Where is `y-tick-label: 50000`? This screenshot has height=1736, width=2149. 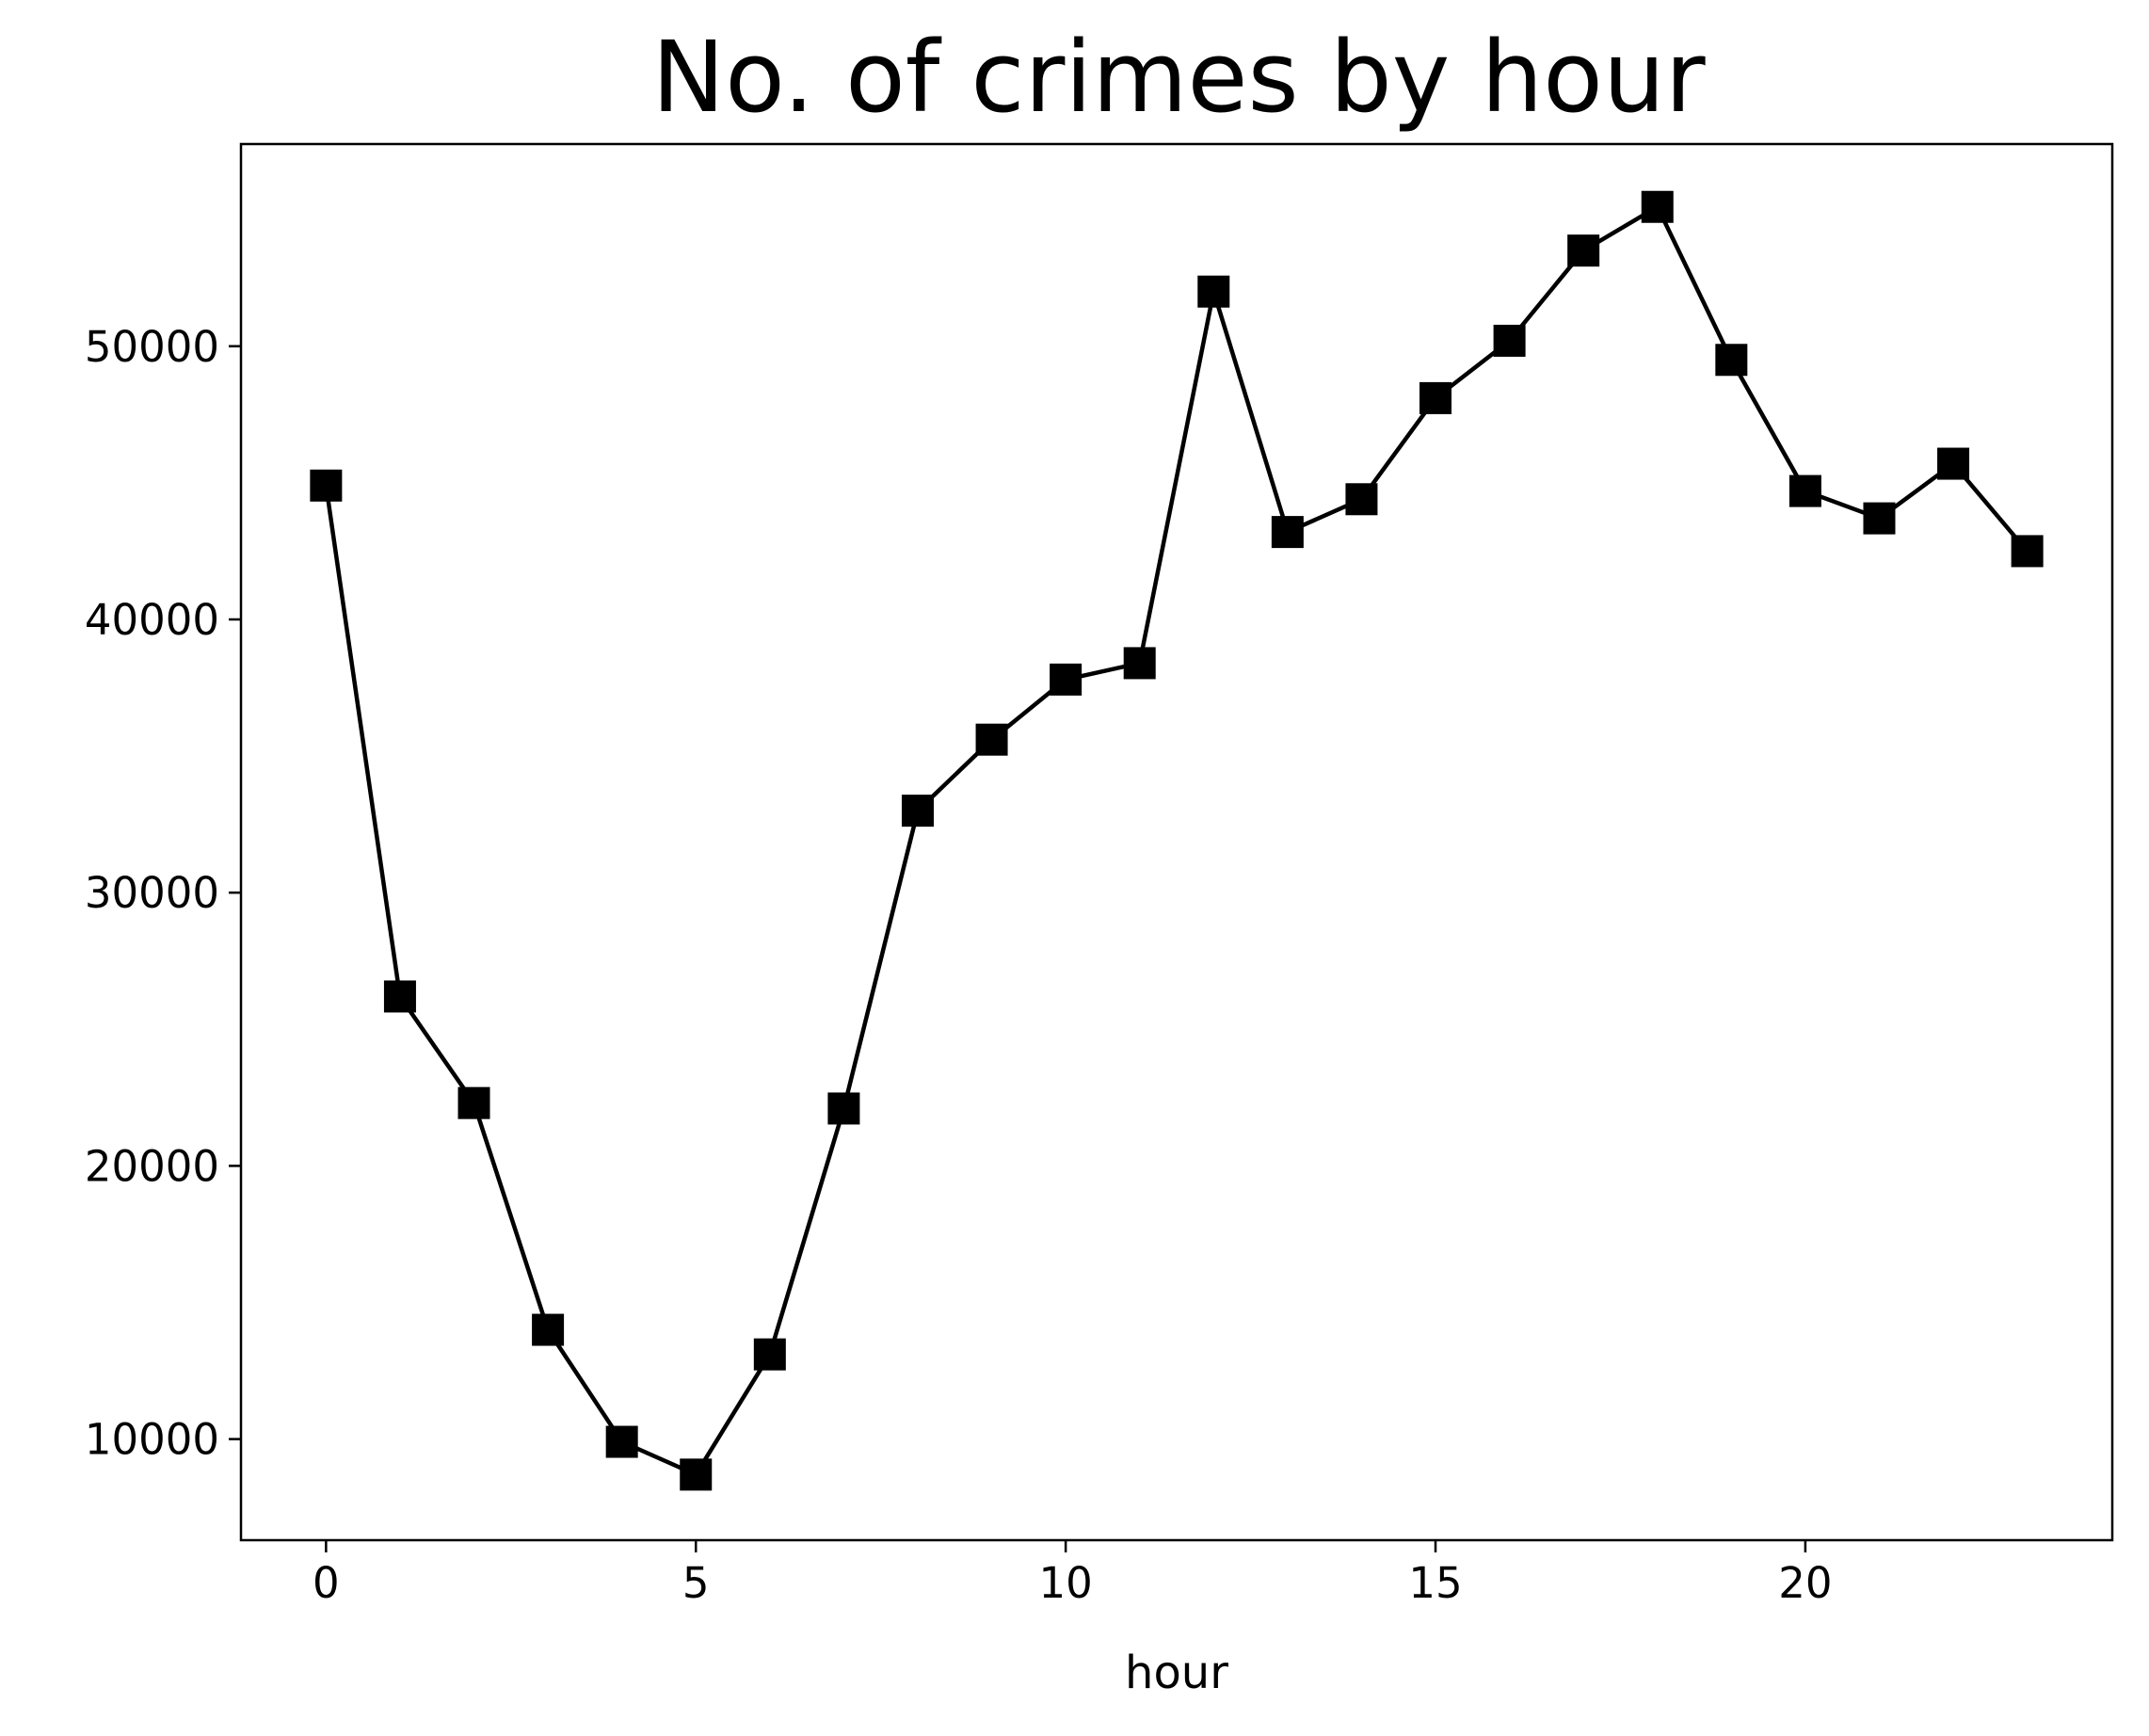 y-tick-label: 50000 is located at coordinates (152, 347).